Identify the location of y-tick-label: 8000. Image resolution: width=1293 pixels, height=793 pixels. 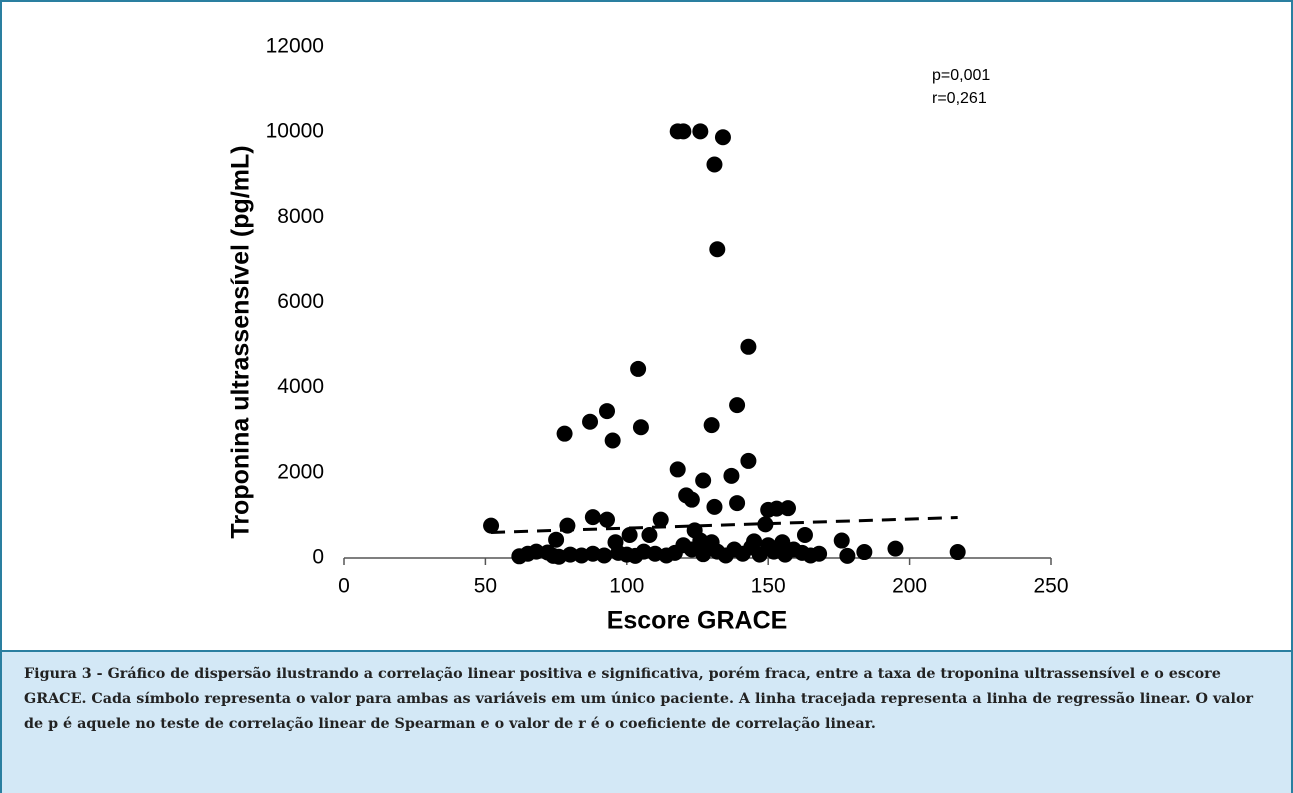
(300, 216).